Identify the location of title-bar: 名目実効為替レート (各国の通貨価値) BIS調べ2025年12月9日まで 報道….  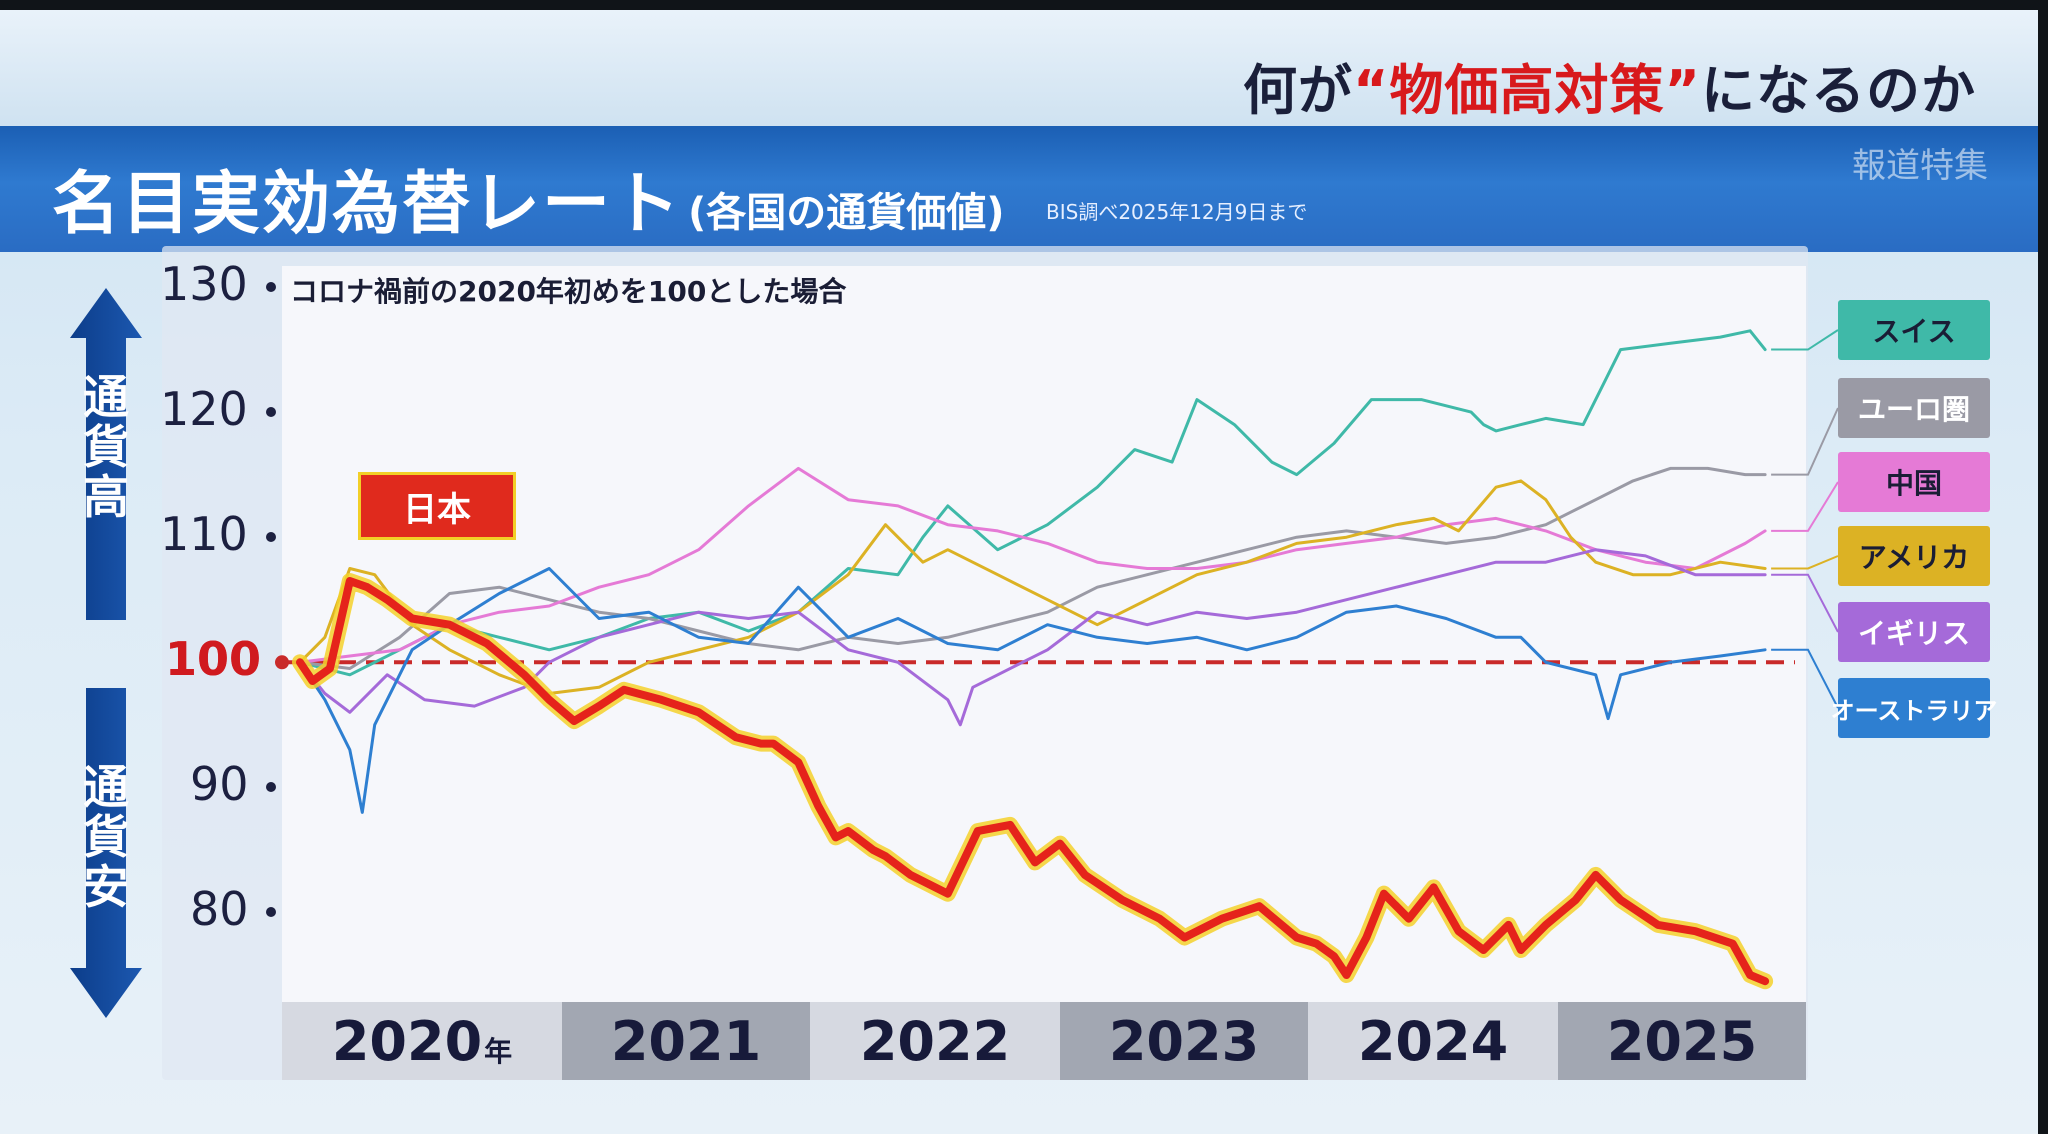
(1019, 189).